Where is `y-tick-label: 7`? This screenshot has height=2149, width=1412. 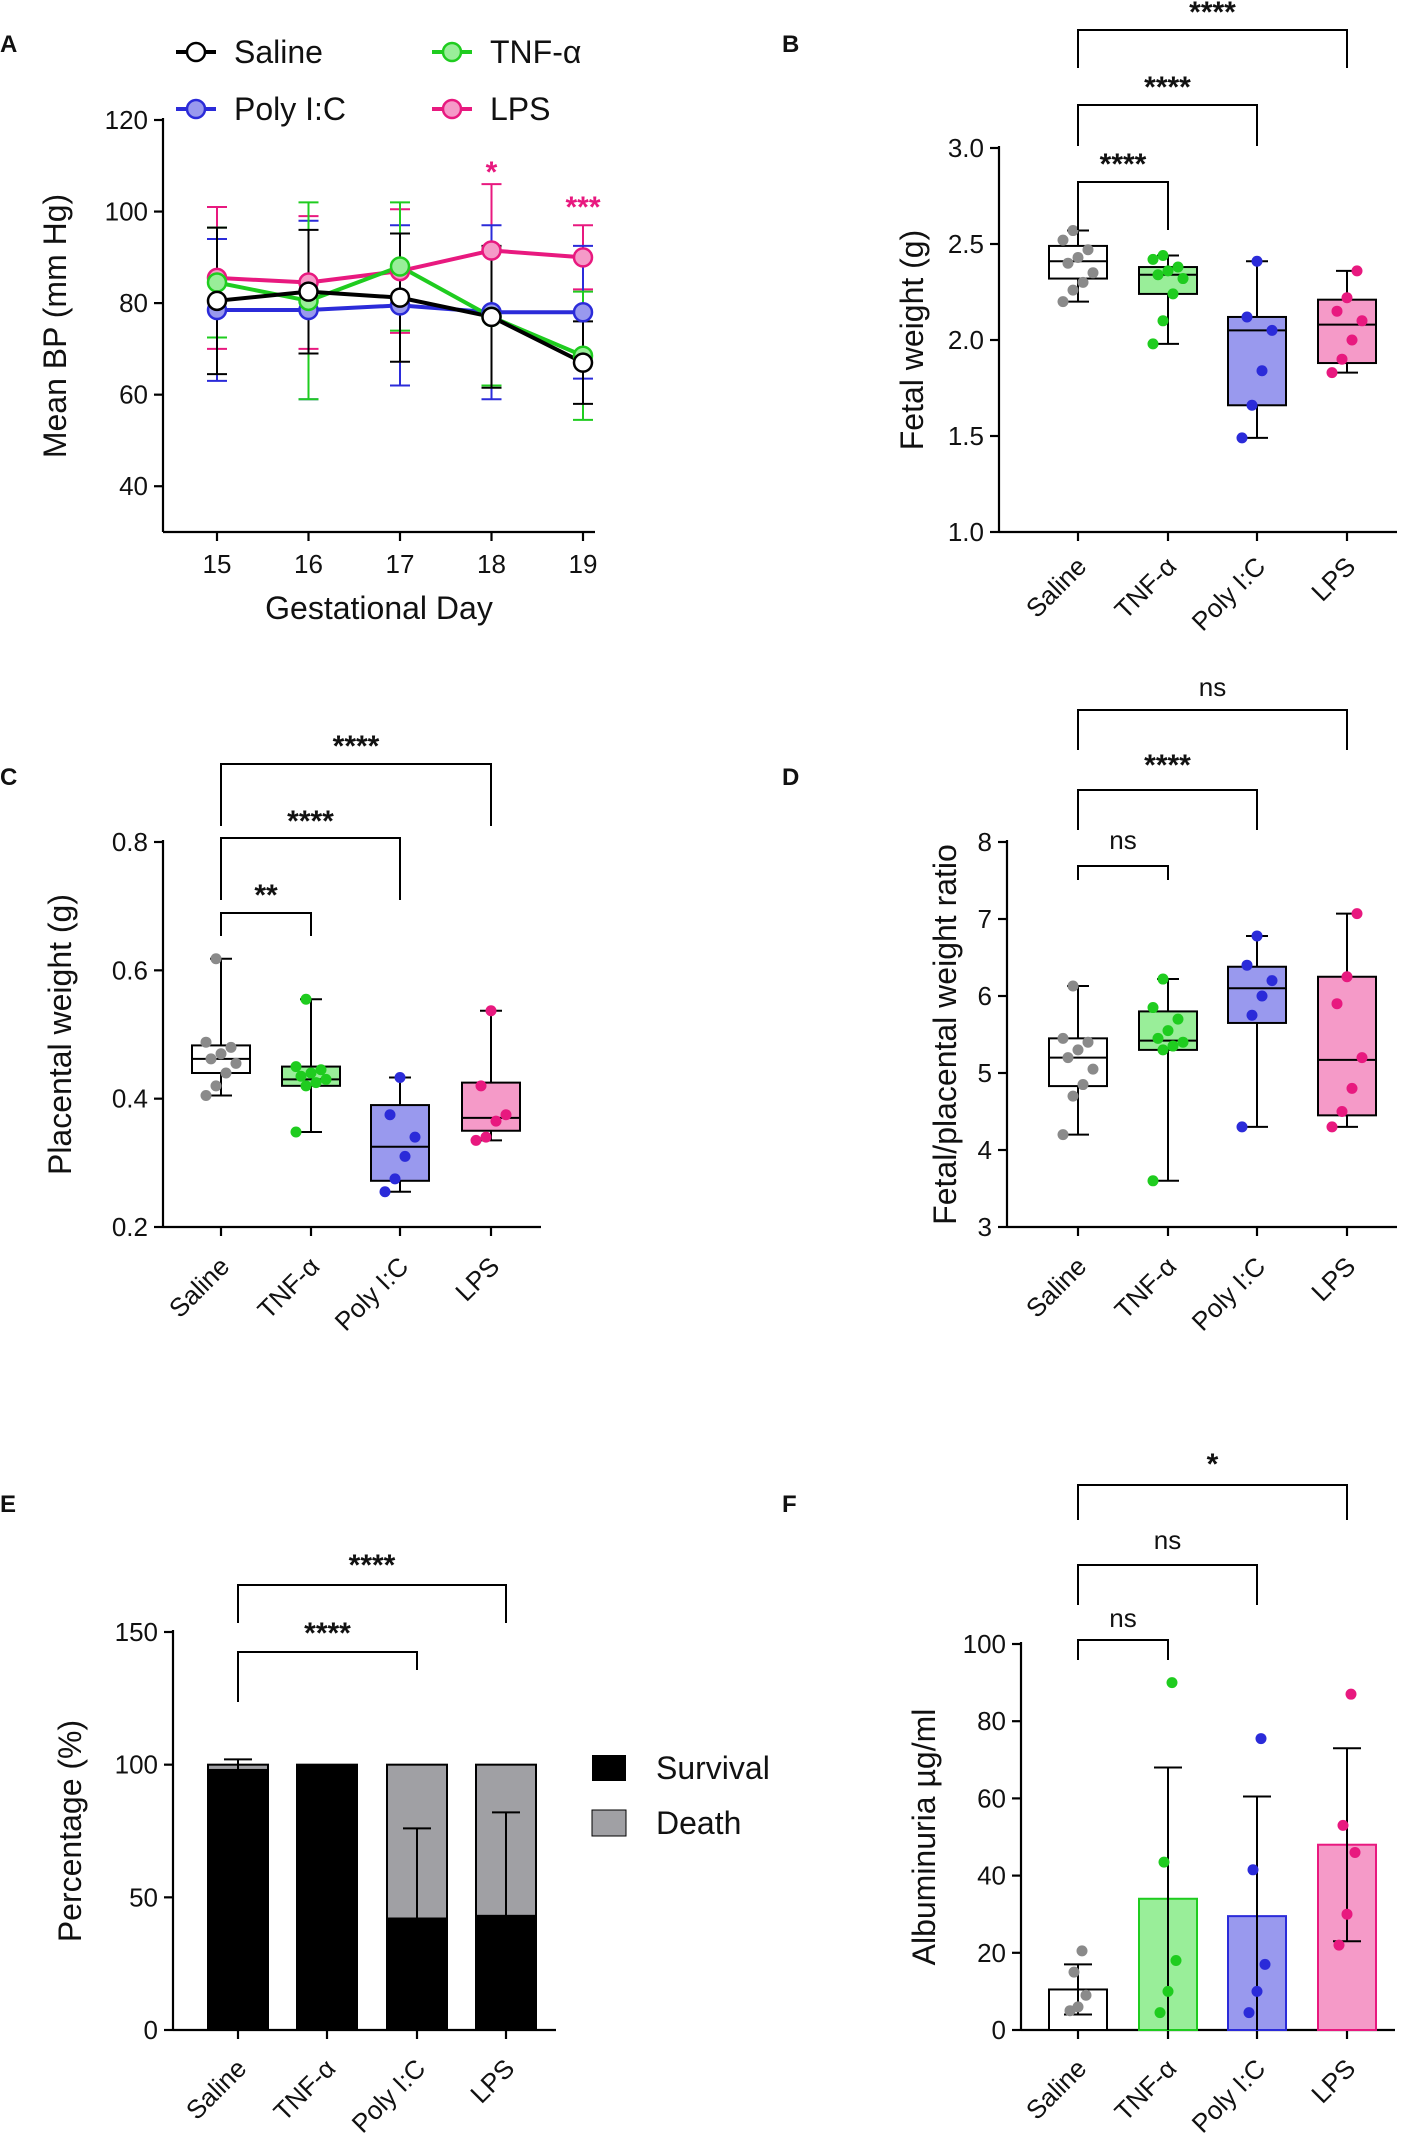 y-tick-label: 7 is located at coordinates (985, 919).